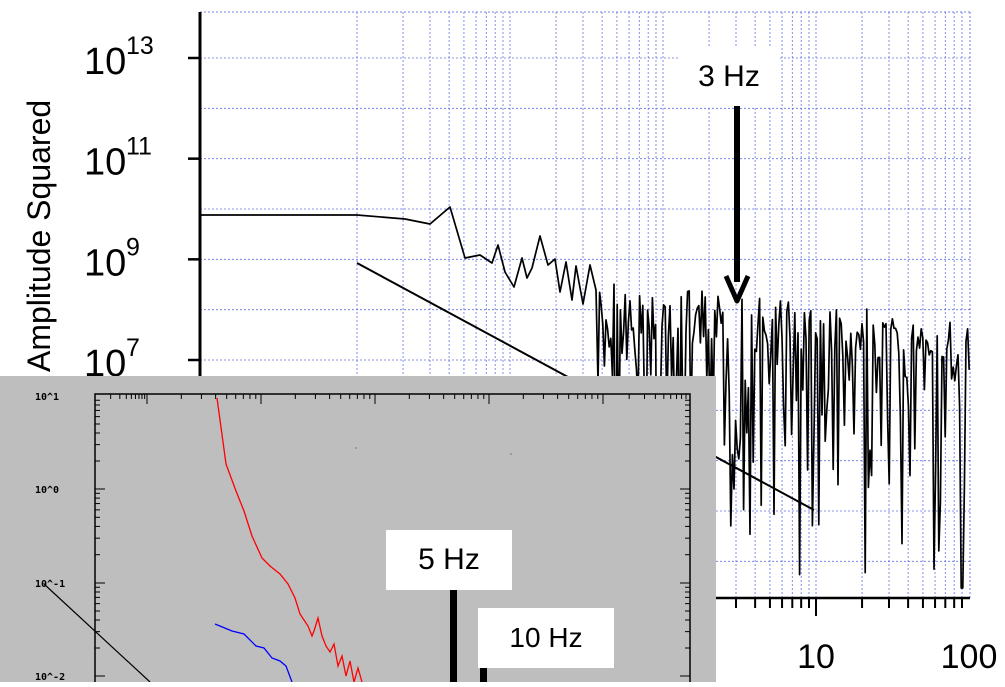  What do you see at coordinates (737, 289) in the screenshot?
I see `arrow-3hz-head` at bounding box center [737, 289].